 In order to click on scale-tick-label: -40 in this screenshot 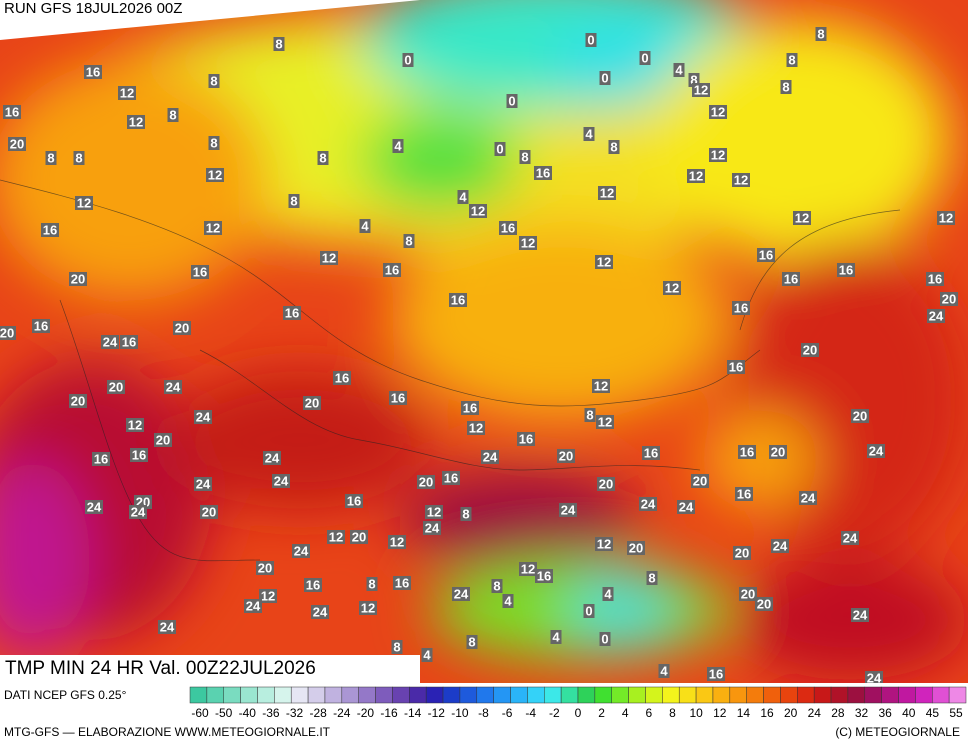, I will do `click(248, 713)`.